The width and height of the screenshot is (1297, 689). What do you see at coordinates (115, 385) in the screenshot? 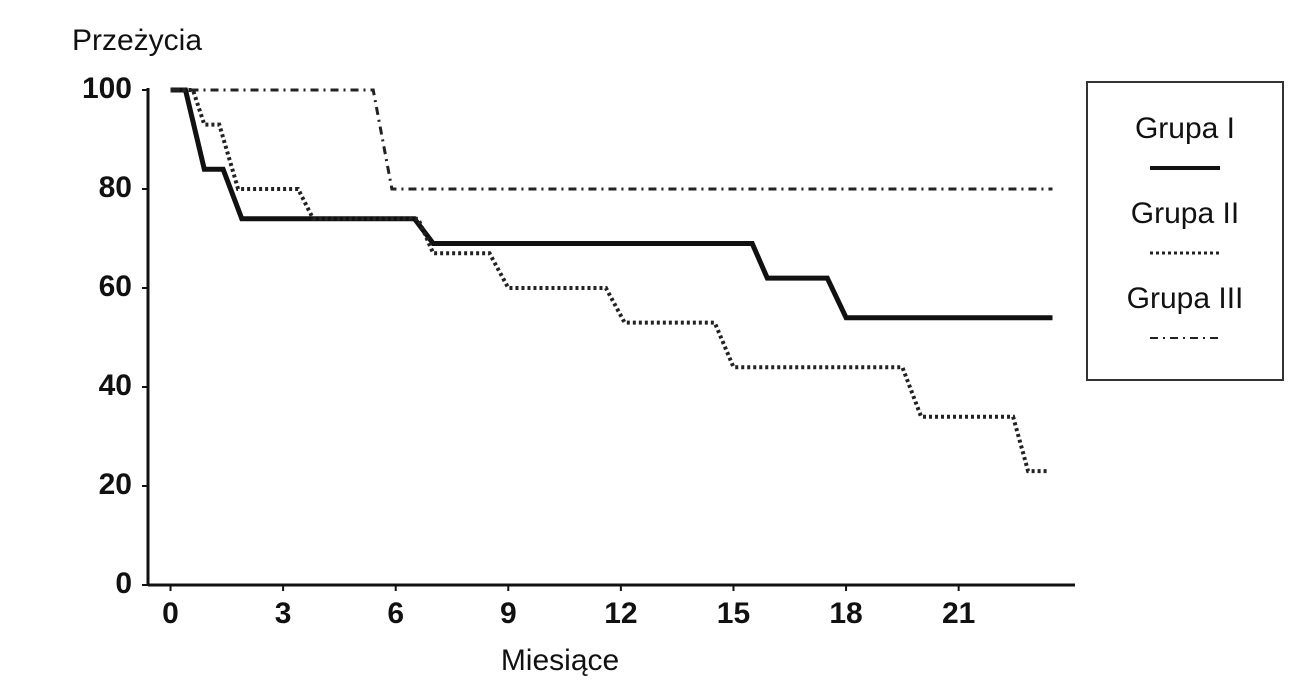
I see `y-tick-label: 40` at bounding box center [115, 385].